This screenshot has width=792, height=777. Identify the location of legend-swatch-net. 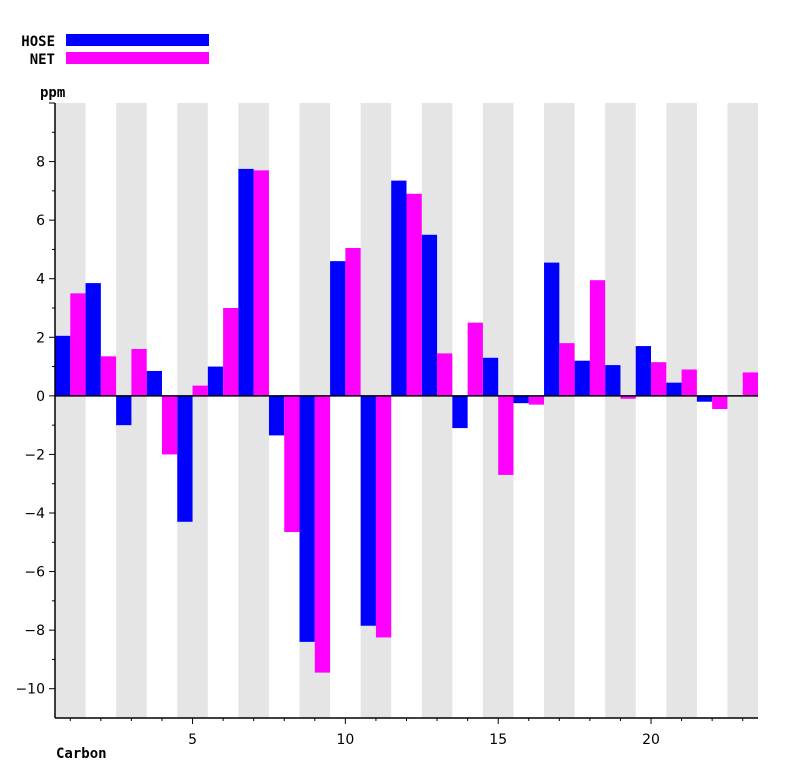
(137, 58).